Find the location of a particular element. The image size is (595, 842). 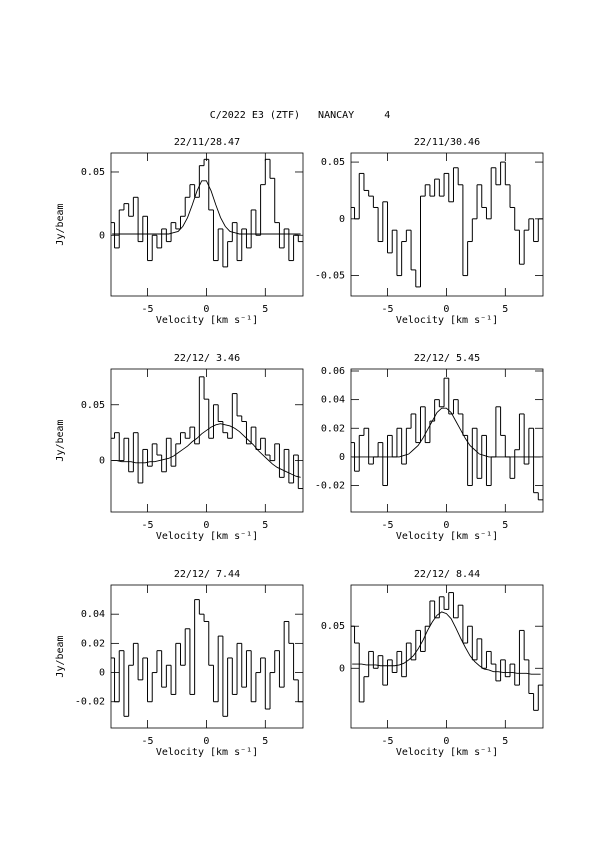

panel-title: 22/12/ 3.46 is located at coordinates (207, 358).